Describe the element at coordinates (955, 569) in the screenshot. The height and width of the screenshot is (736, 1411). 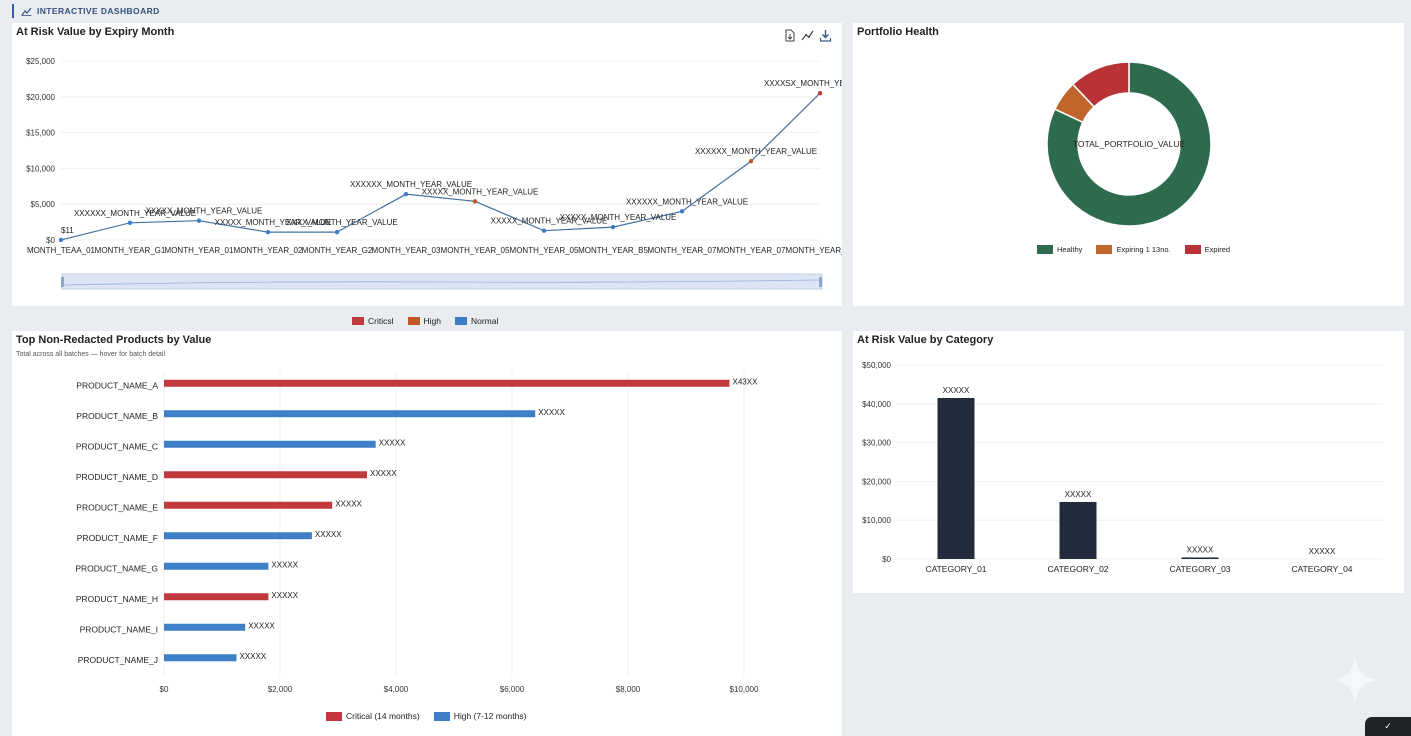
I see `x-tick-label: CATEGORY_01` at that location.